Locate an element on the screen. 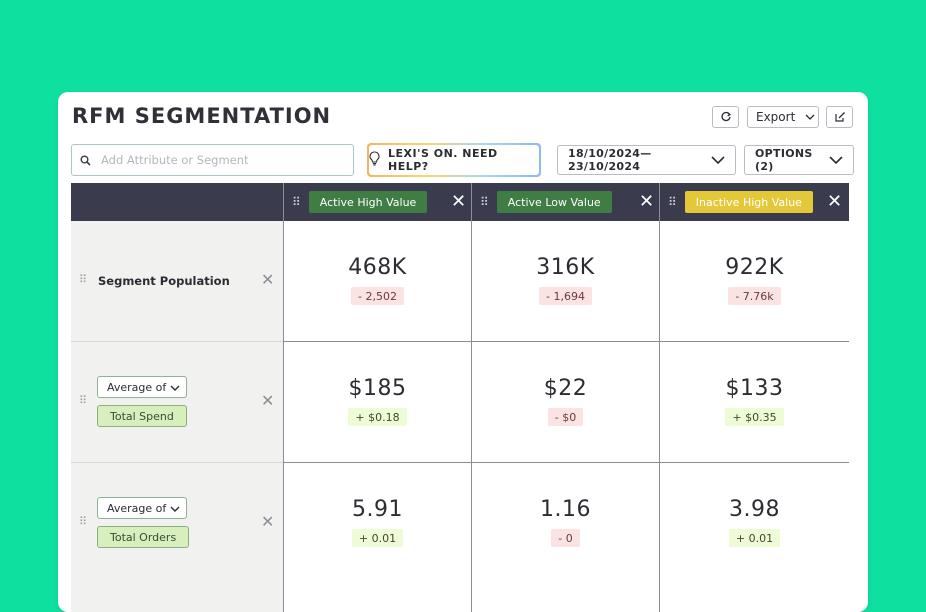 The image size is (926, 612). metric-cell: 1.16 - 0 is located at coordinates (565, 537).